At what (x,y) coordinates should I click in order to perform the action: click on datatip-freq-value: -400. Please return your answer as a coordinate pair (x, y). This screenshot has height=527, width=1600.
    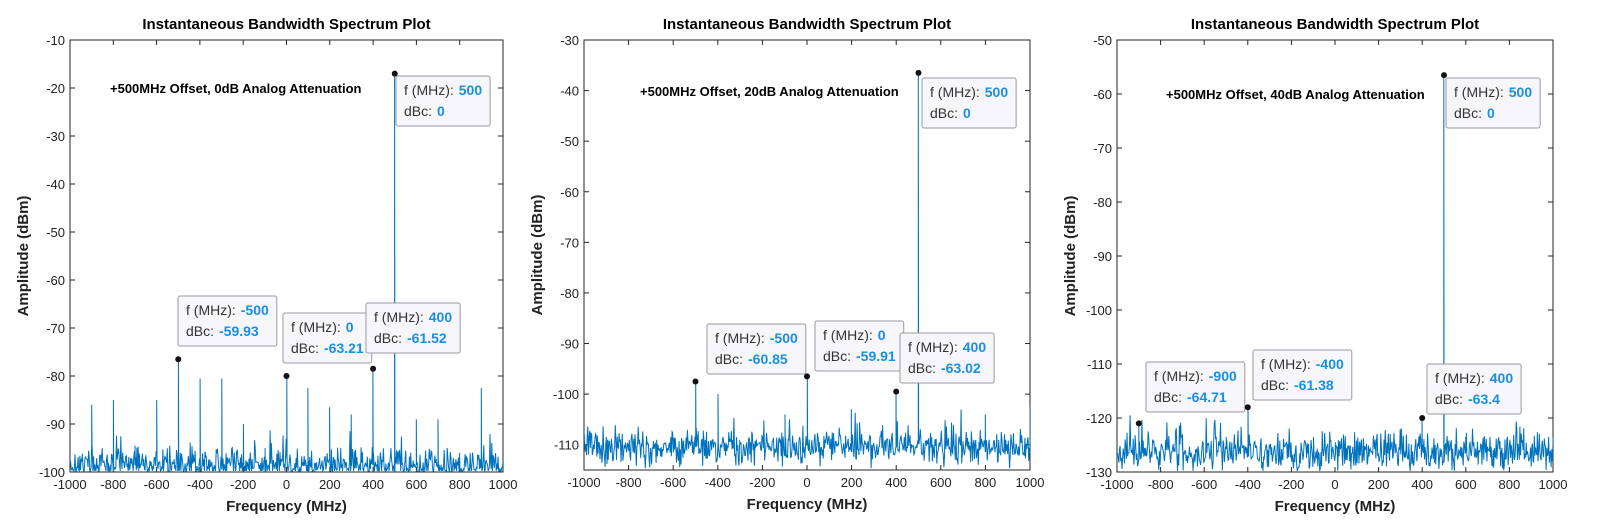
    Looking at the image, I should click on (1330, 364).